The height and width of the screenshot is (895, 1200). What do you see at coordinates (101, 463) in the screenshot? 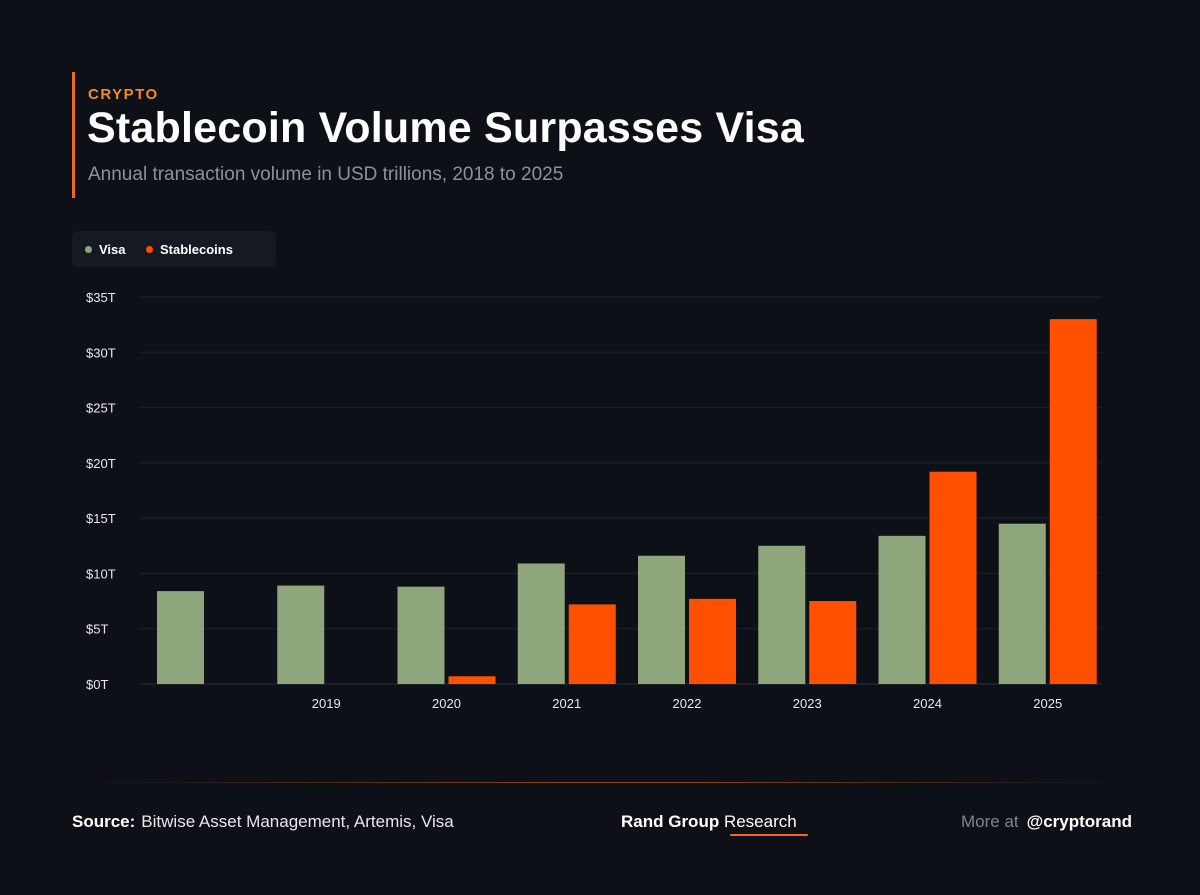
I see `y-tick-label: $20T` at bounding box center [101, 463].